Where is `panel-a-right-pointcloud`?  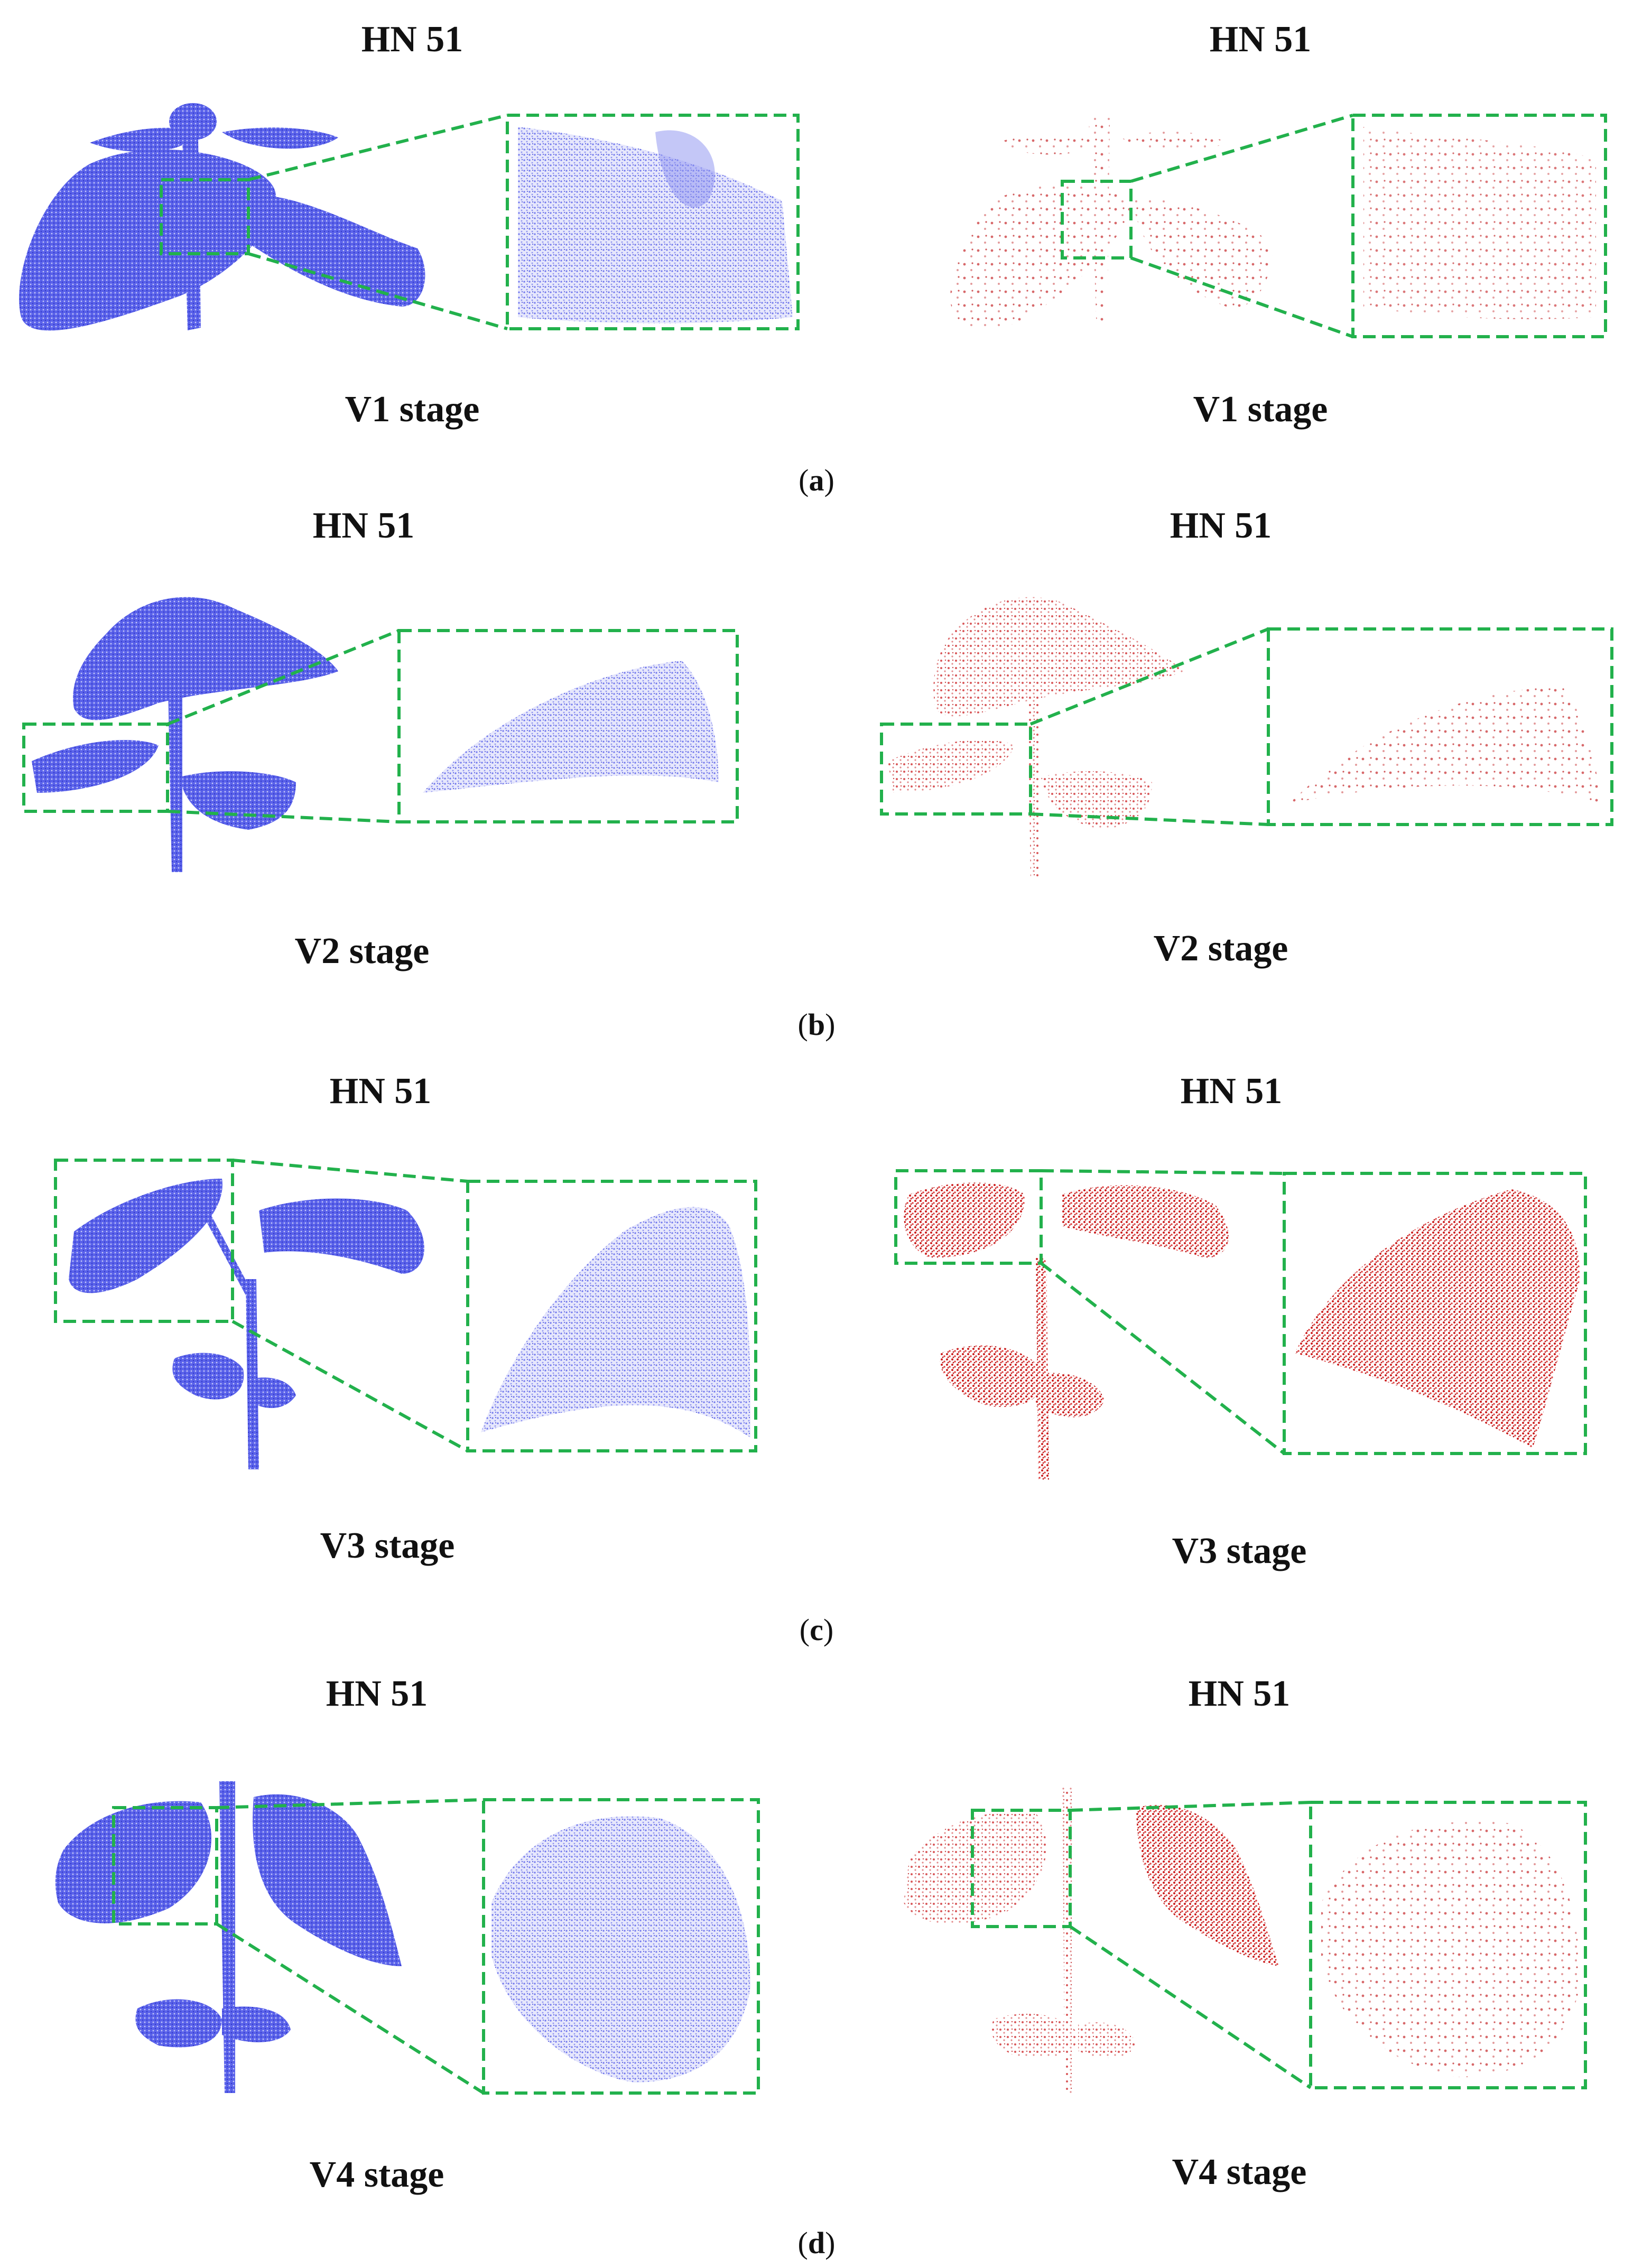
panel-a-right-pointcloud is located at coordinates (1112, 223).